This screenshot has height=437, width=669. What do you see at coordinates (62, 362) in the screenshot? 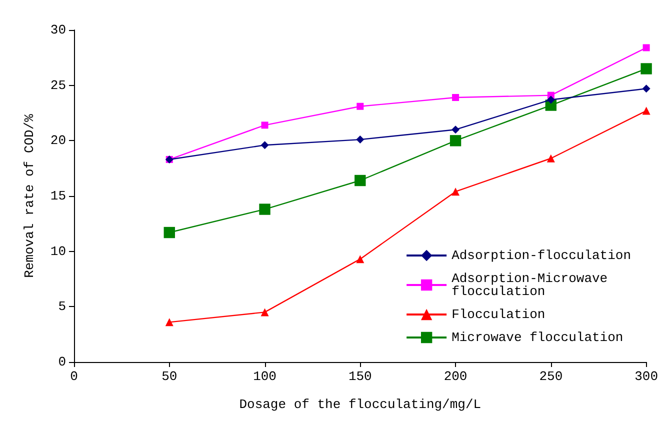
I see `y-tick-label: 0` at bounding box center [62, 362].